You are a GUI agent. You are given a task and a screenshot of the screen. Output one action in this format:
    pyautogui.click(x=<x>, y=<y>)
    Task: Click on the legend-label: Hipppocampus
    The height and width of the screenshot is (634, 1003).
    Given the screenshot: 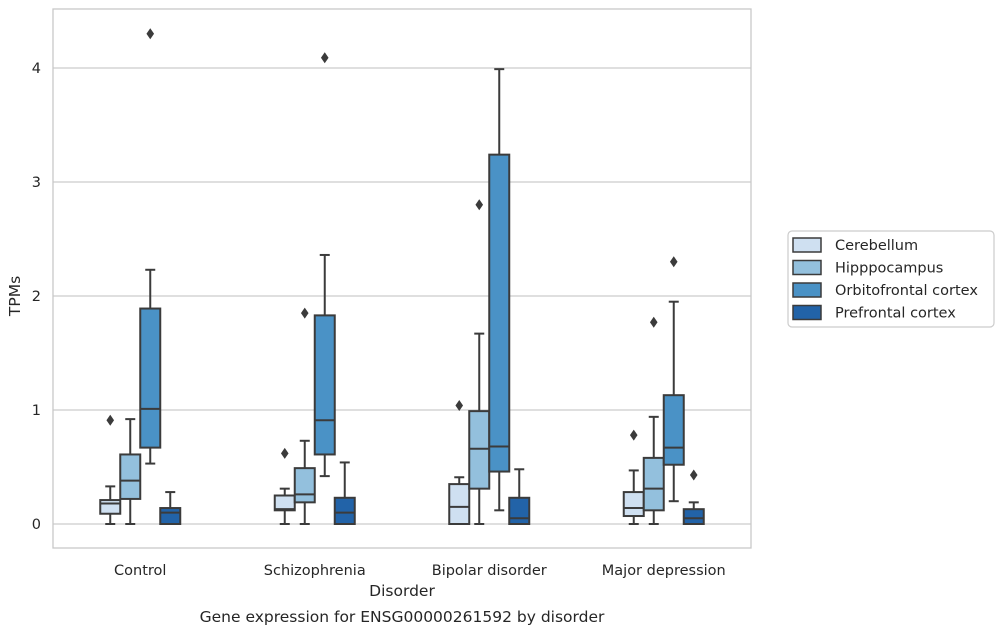 What is the action you would take?
    pyautogui.click(x=889, y=269)
    